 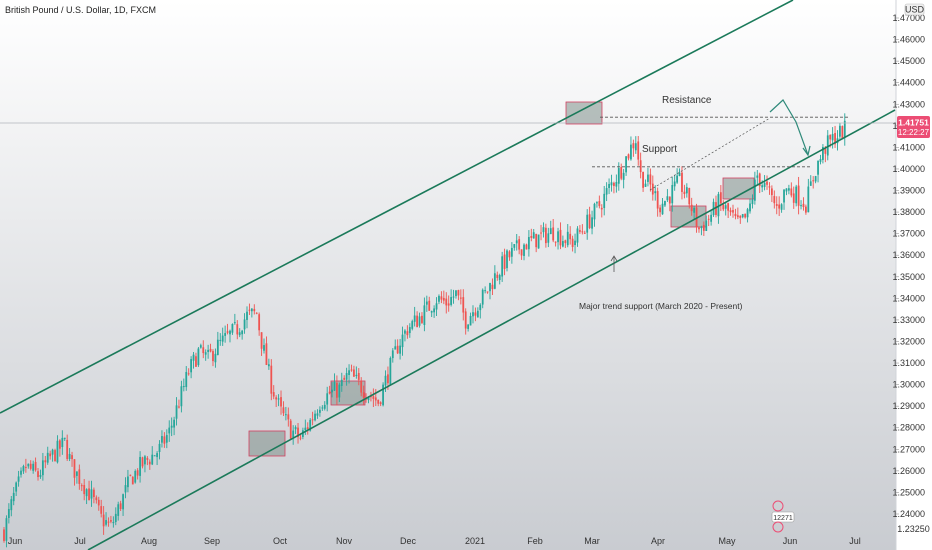 I want to click on time-tick-label: Jul, so click(x=80, y=541).